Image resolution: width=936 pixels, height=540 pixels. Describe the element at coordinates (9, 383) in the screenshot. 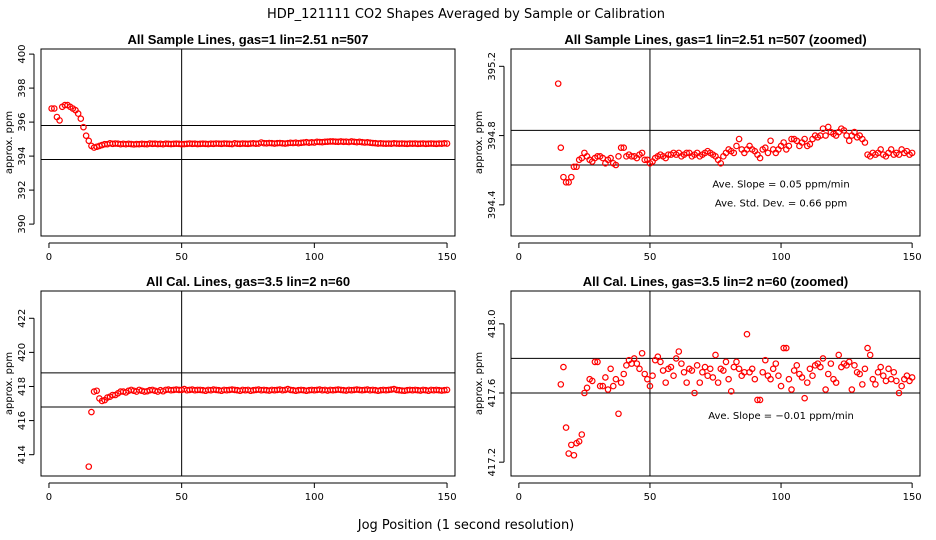

I see `y-axis-label: approx. ppm` at that location.